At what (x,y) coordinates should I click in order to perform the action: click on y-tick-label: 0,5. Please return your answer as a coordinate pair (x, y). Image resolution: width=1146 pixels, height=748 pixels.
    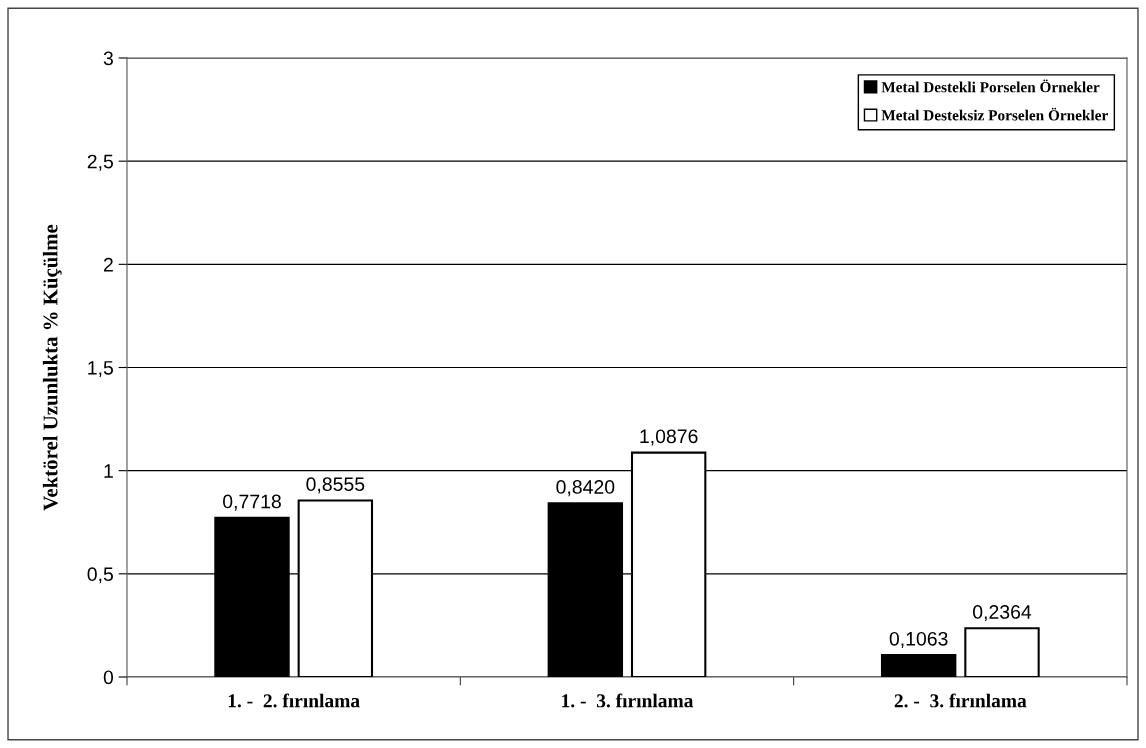
    Looking at the image, I should click on (100, 575).